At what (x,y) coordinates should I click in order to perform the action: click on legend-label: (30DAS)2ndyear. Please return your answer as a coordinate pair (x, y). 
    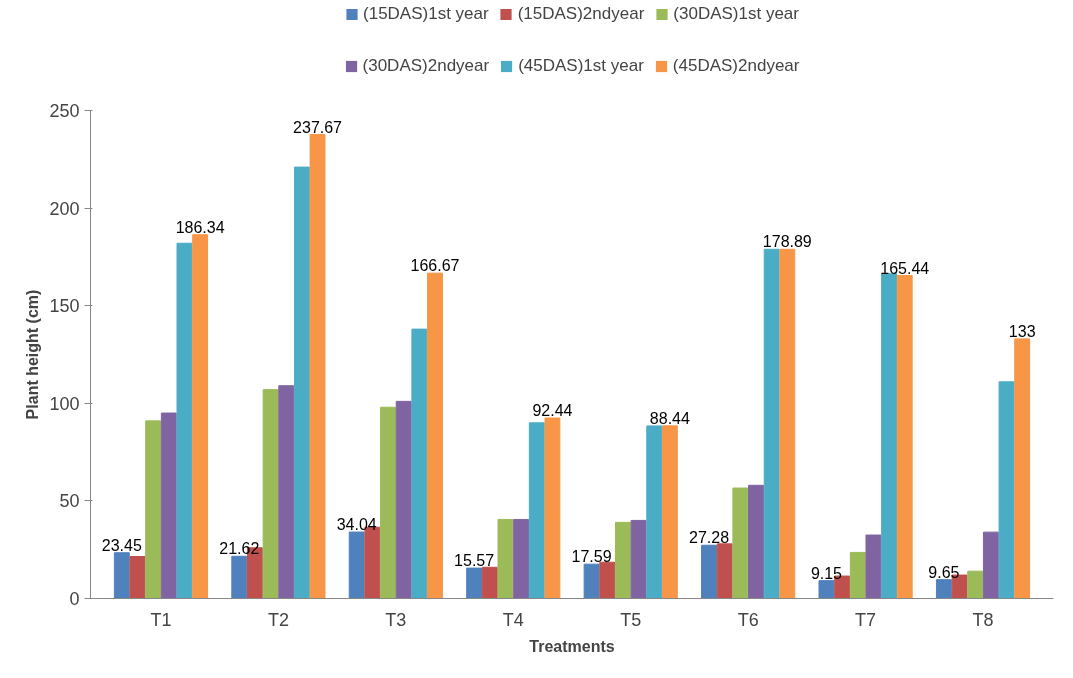
    Looking at the image, I should click on (426, 66).